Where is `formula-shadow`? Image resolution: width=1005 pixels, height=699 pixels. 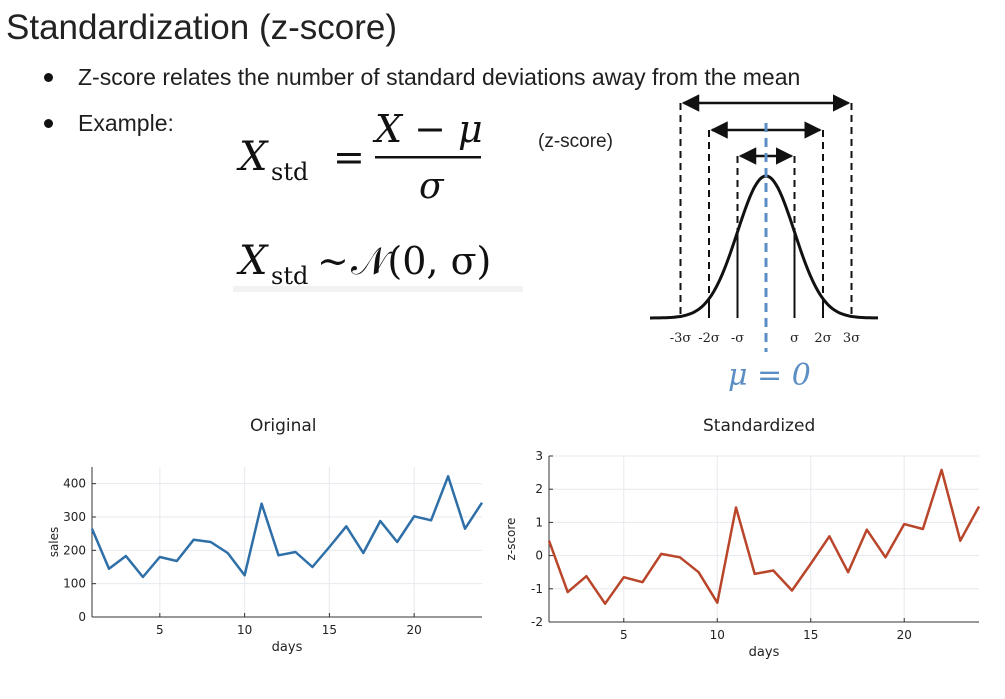
formula-shadow is located at coordinates (378, 289).